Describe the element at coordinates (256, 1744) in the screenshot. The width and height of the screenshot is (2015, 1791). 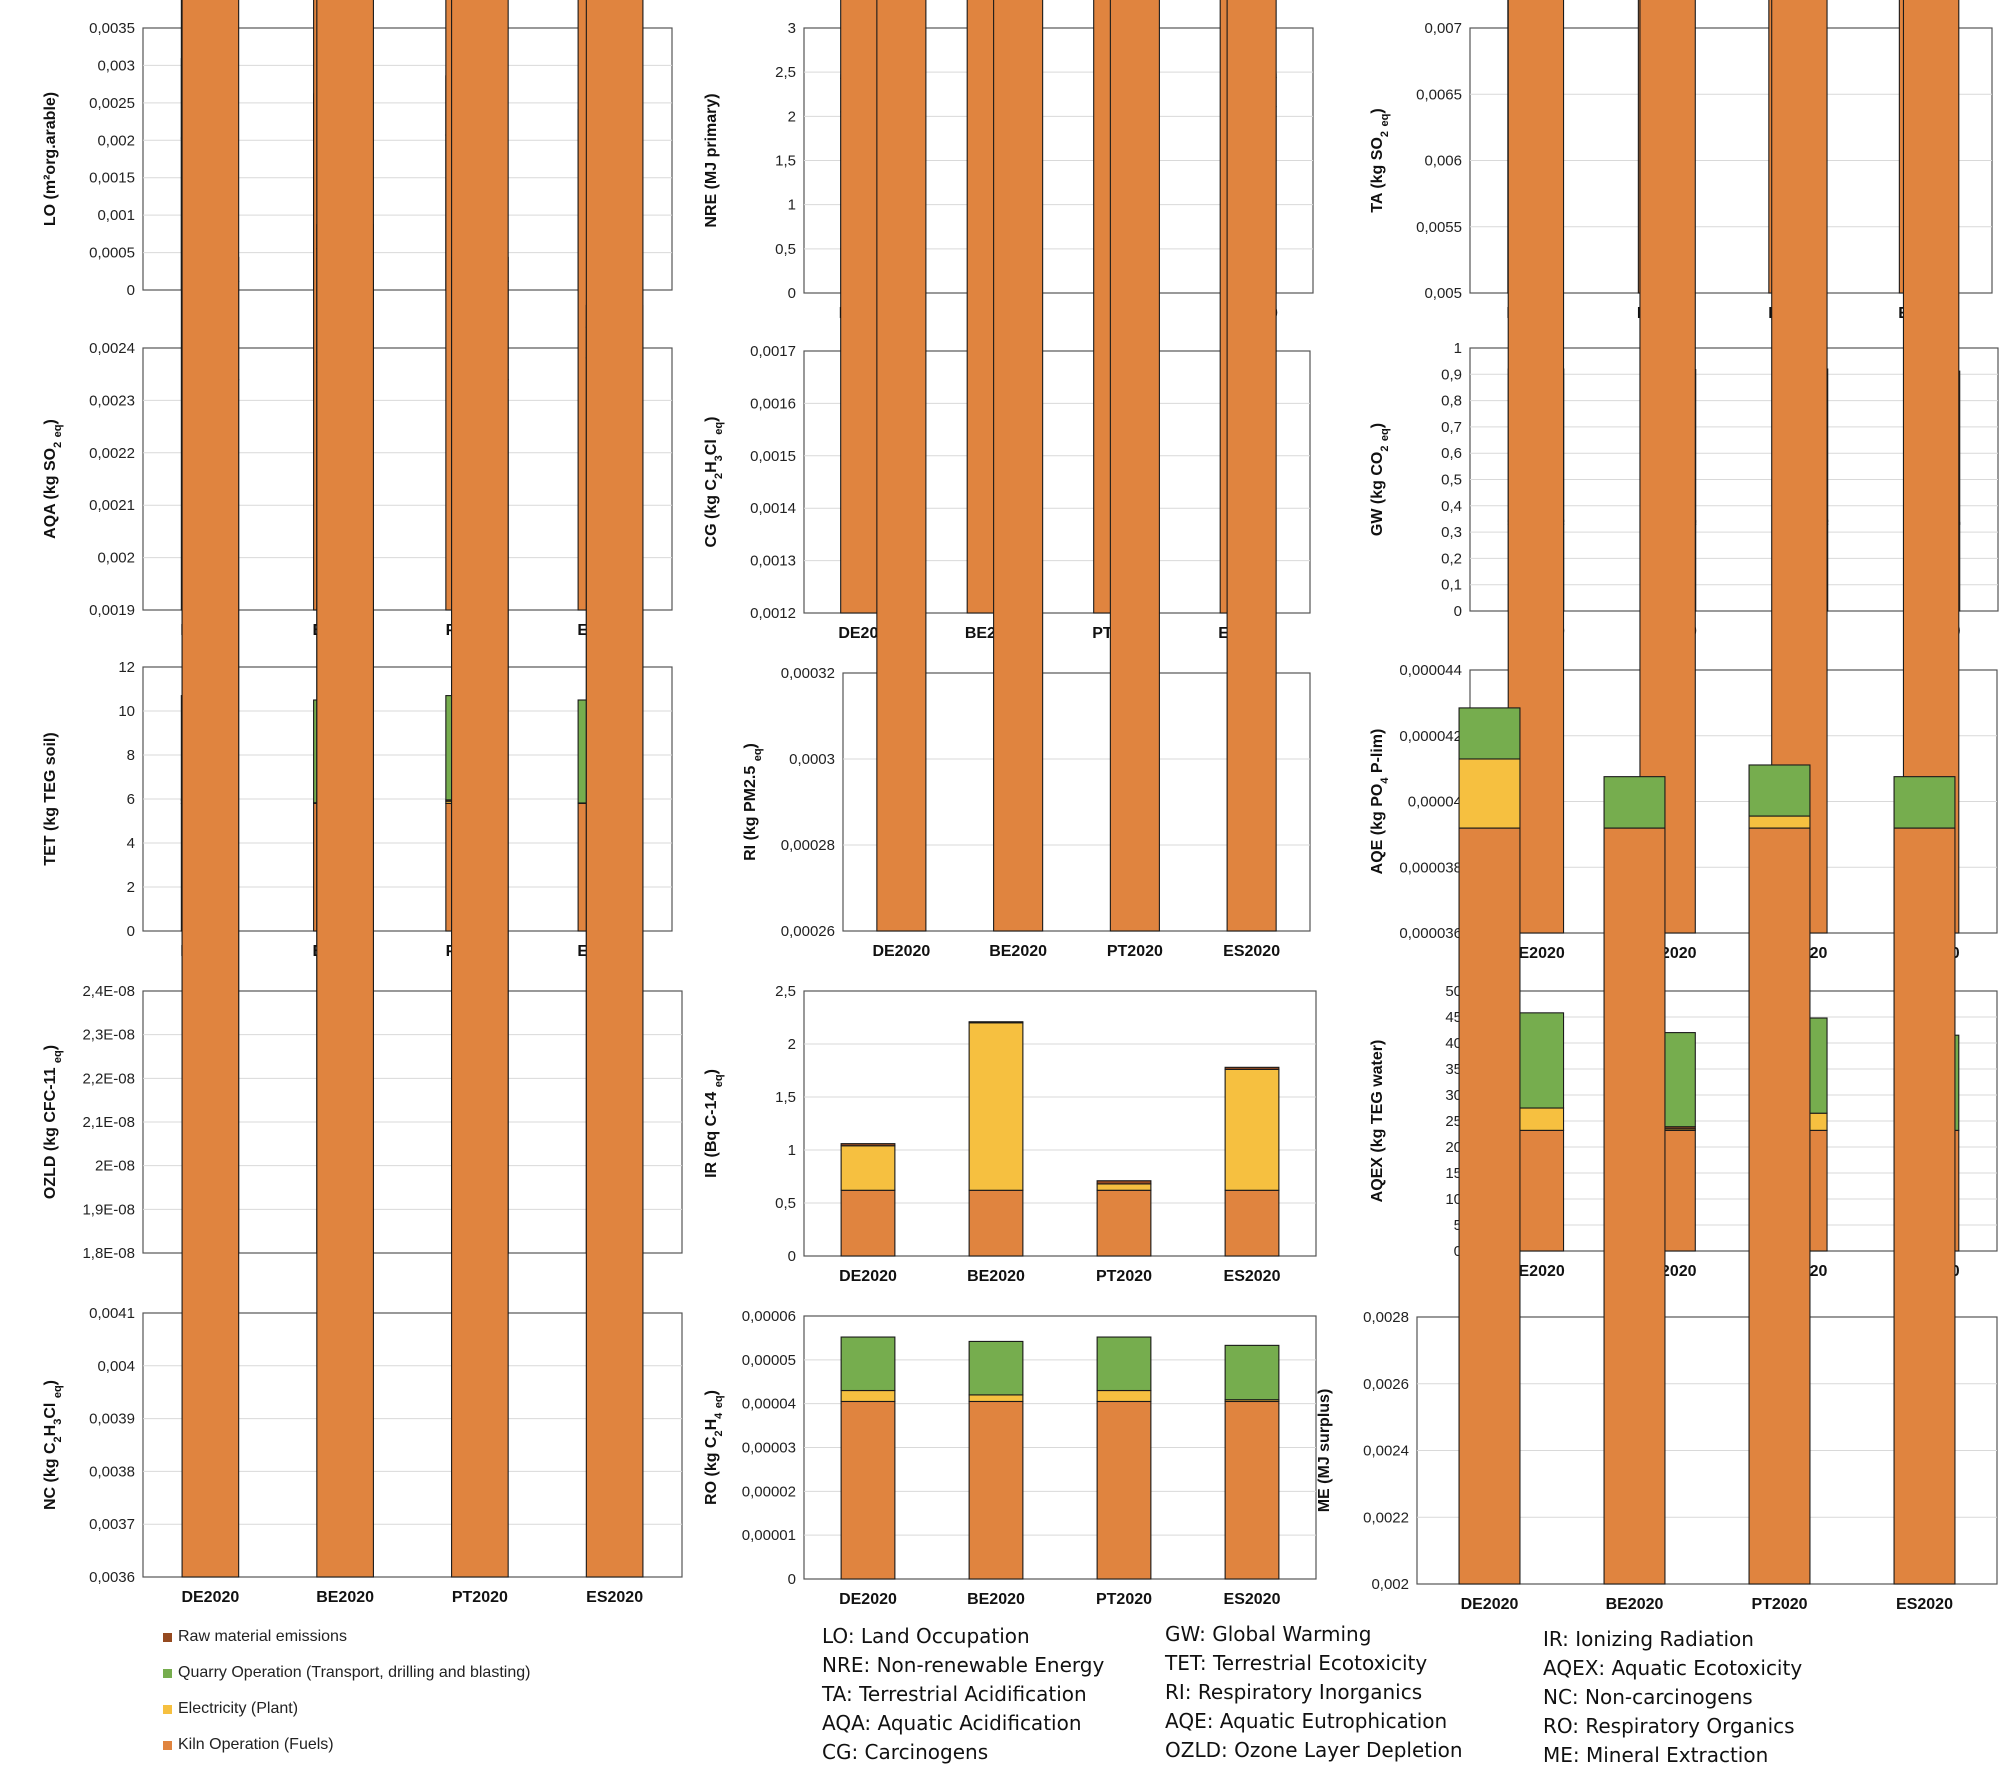
I see `legend-label: Kiln Operation (Fuels)` at that location.